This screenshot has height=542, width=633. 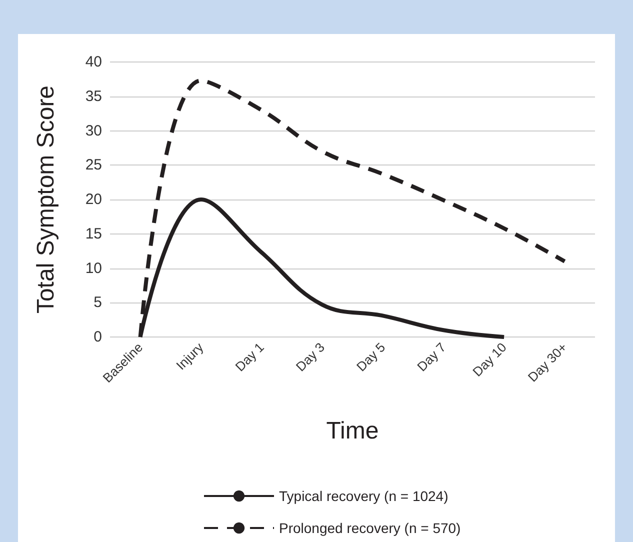 What do you see at coordinates (93, 199) in the screenshot?
I see `y-tick-label: 20` at bounding box center [93, 199].